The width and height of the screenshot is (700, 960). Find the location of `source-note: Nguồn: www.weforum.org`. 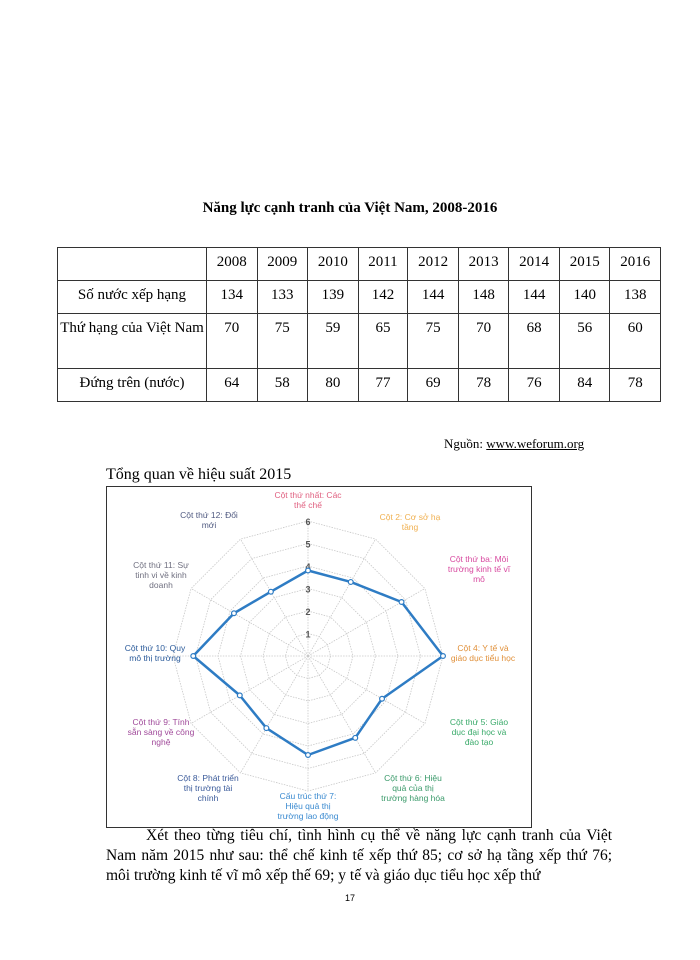

source-note: Nguồn: www.weforum.org is located at coordinates (514, 444).